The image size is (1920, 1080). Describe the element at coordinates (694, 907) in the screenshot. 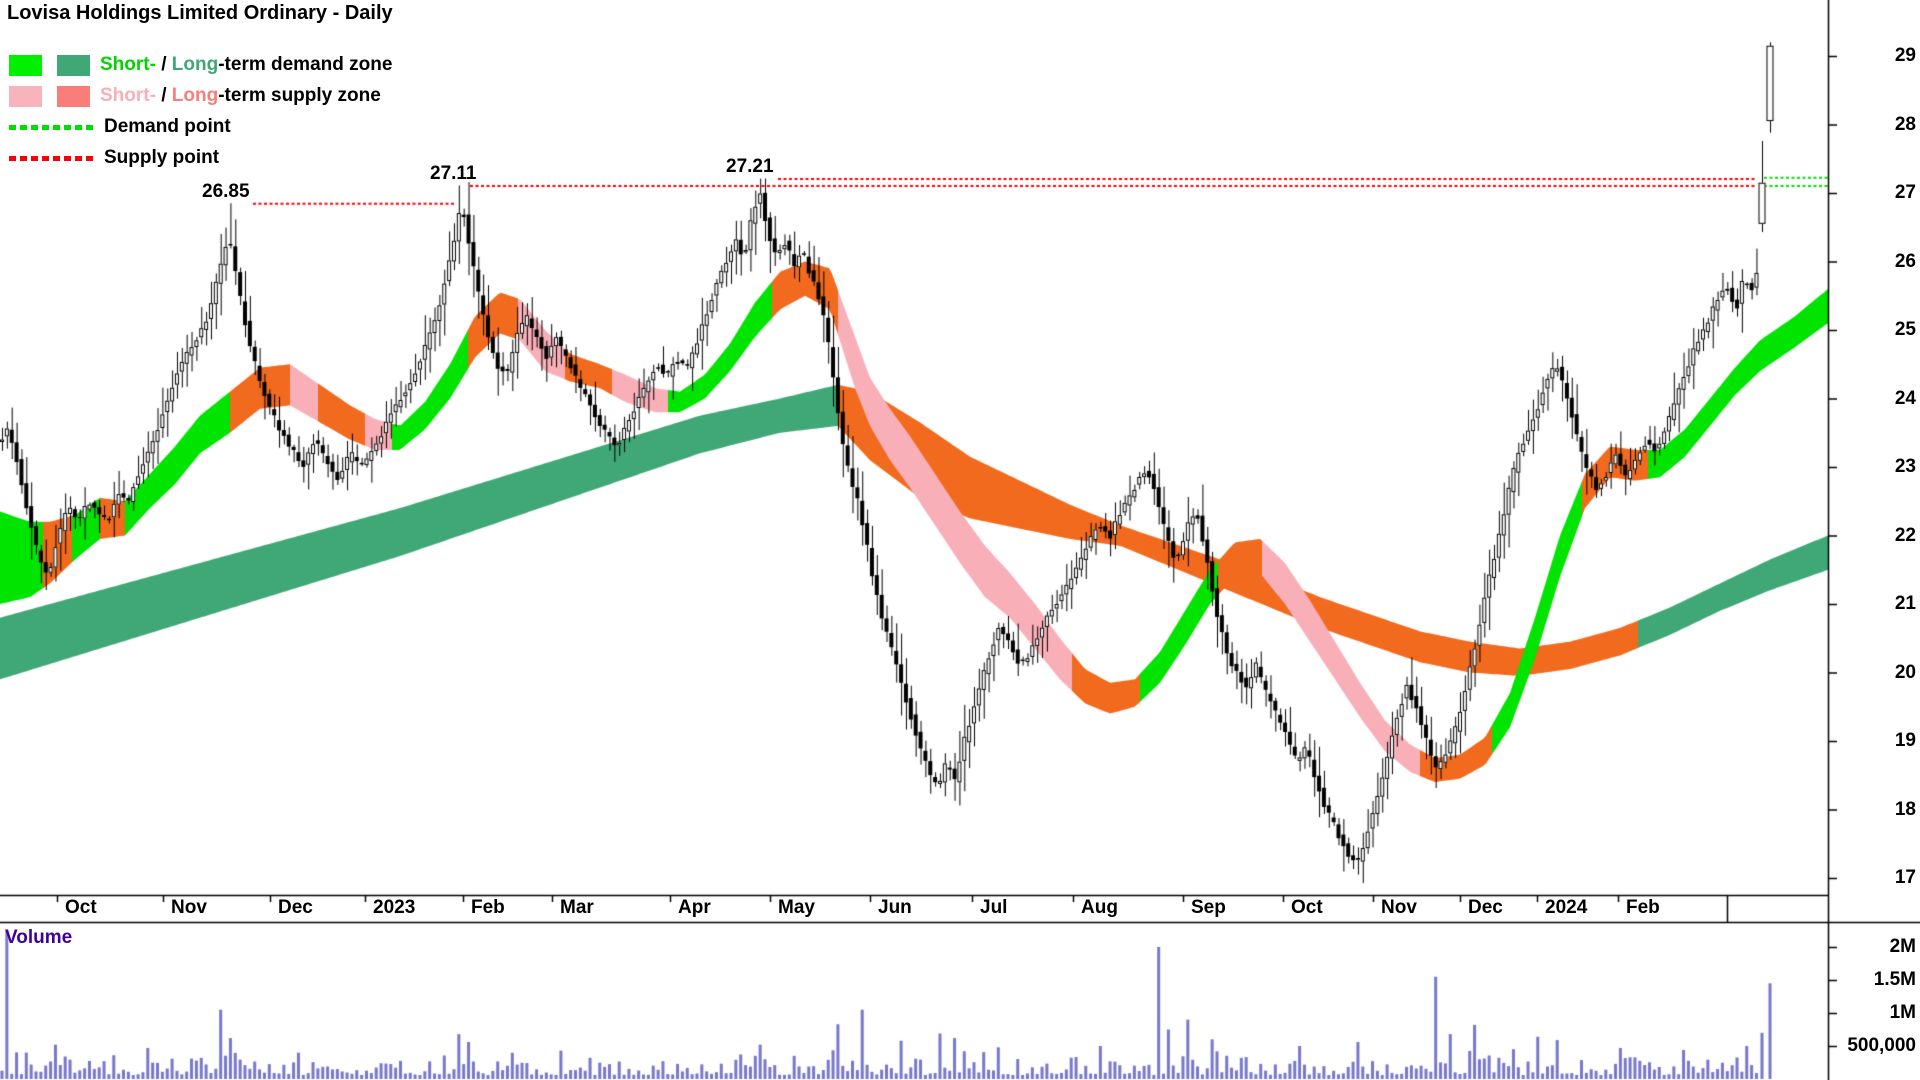

I see `month-axis-label: Apr` at that location.